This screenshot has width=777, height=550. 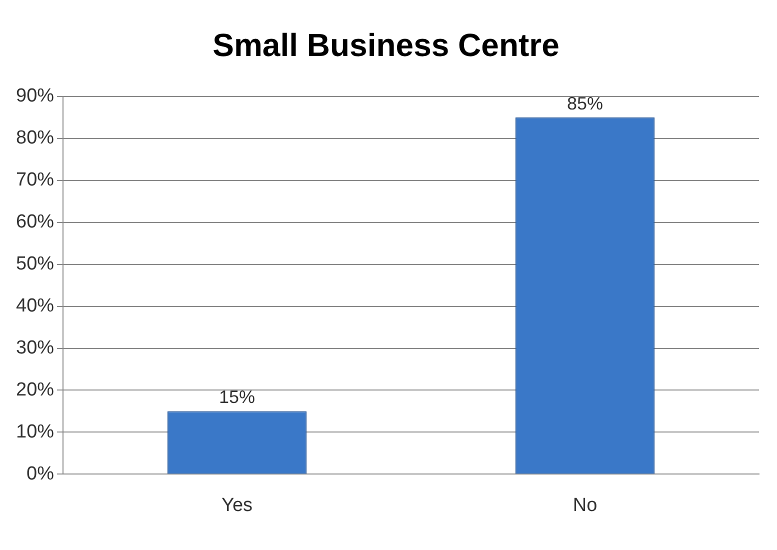 I want to click on chart-title: Small Business Centre, so click(x=386, y=45).